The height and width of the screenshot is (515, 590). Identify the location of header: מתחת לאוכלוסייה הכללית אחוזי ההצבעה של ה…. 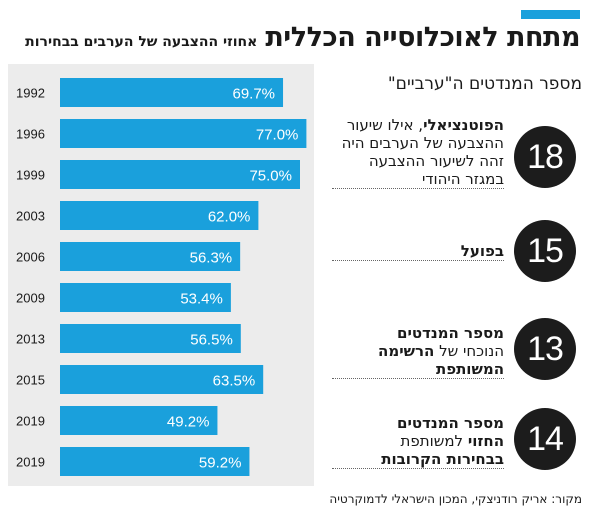
(295, 40).